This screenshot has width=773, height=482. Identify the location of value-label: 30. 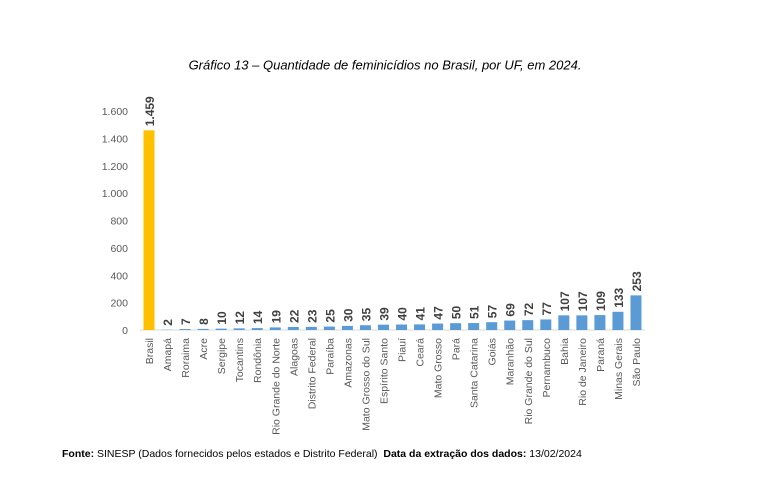
(348, 315).